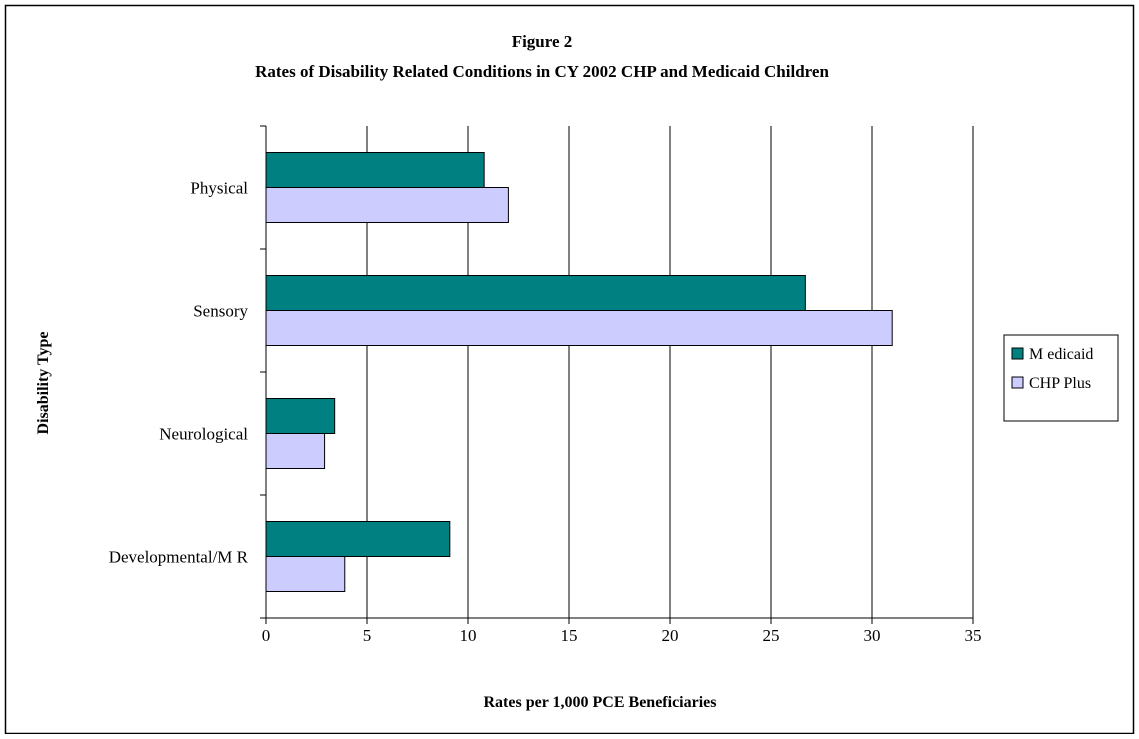 The height and width of the screenshot is (739, 1139). I want to click on category-label: Sensory, so click(220, 311).